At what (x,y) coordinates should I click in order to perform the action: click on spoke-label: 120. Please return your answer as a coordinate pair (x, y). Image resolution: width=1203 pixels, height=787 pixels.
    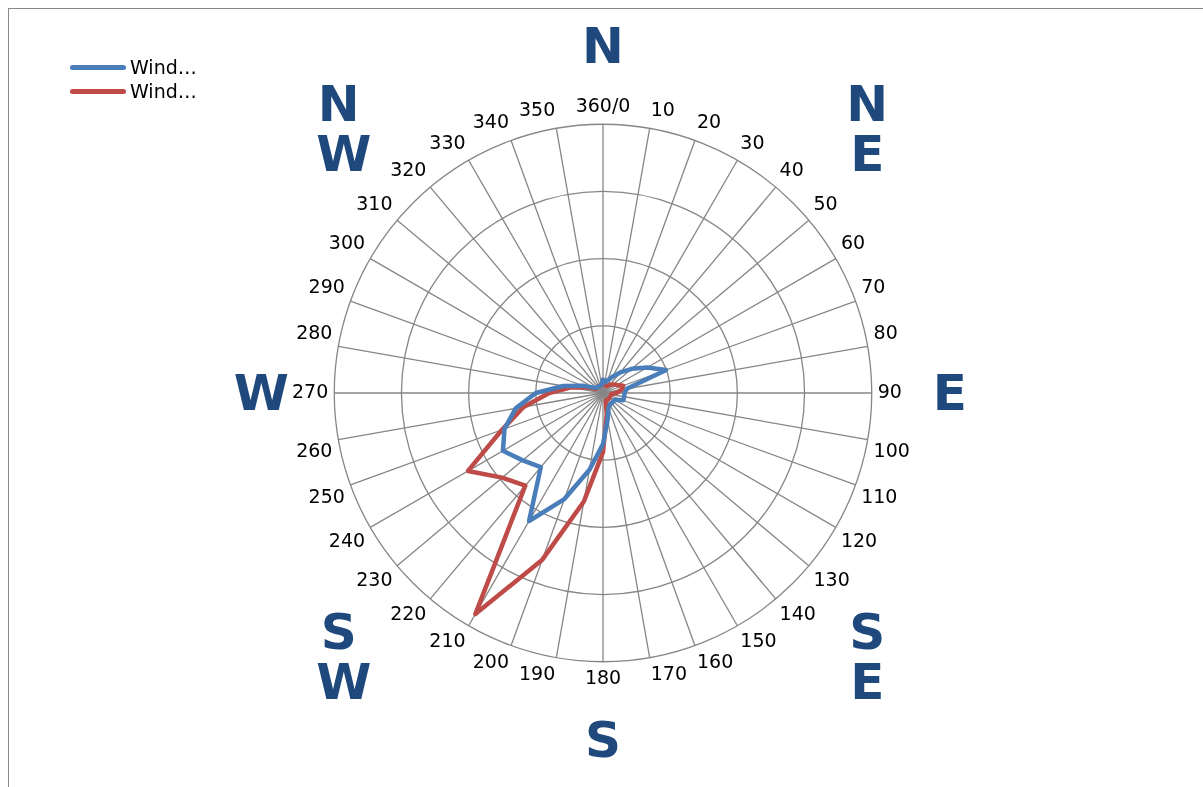
    Looking at the image, I should click on (859, 539).